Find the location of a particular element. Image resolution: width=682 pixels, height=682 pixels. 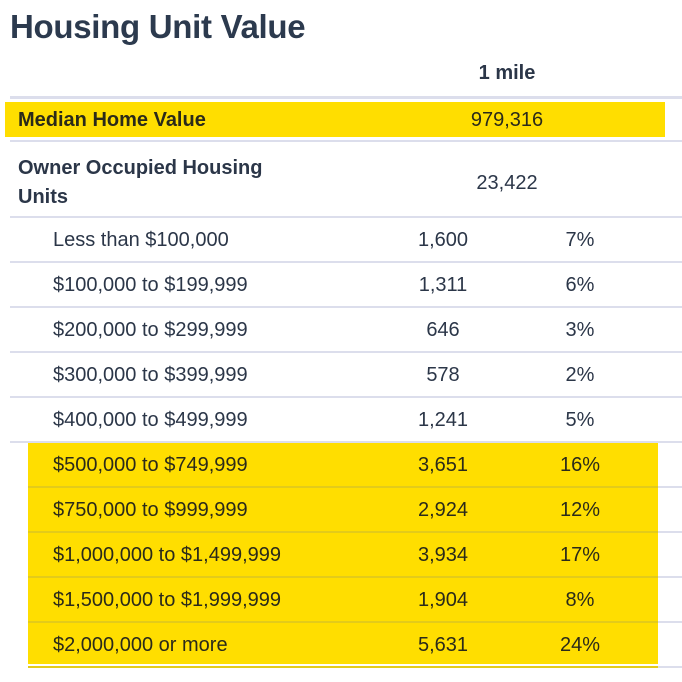

row-count: 646 is located at coordinates (443, 330).